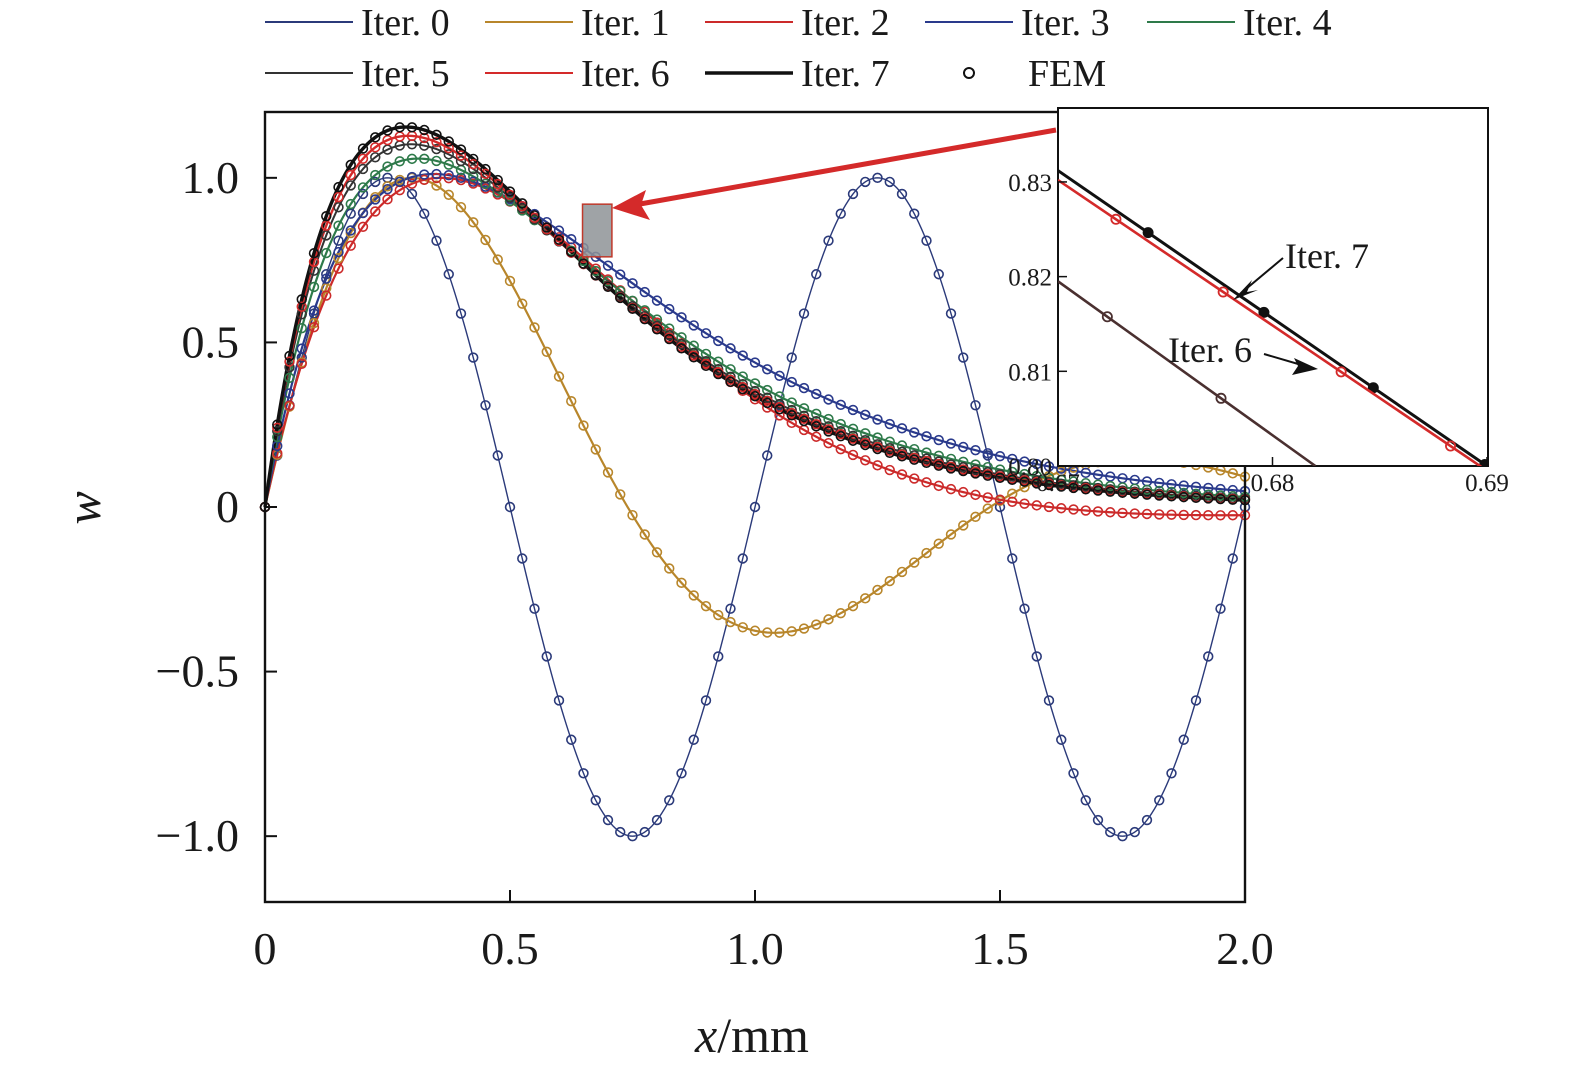 The height and width of the screenshot is (1073, 1575). I want to click on legend-label-iter-6: Iter. 6, so click(625, 74).